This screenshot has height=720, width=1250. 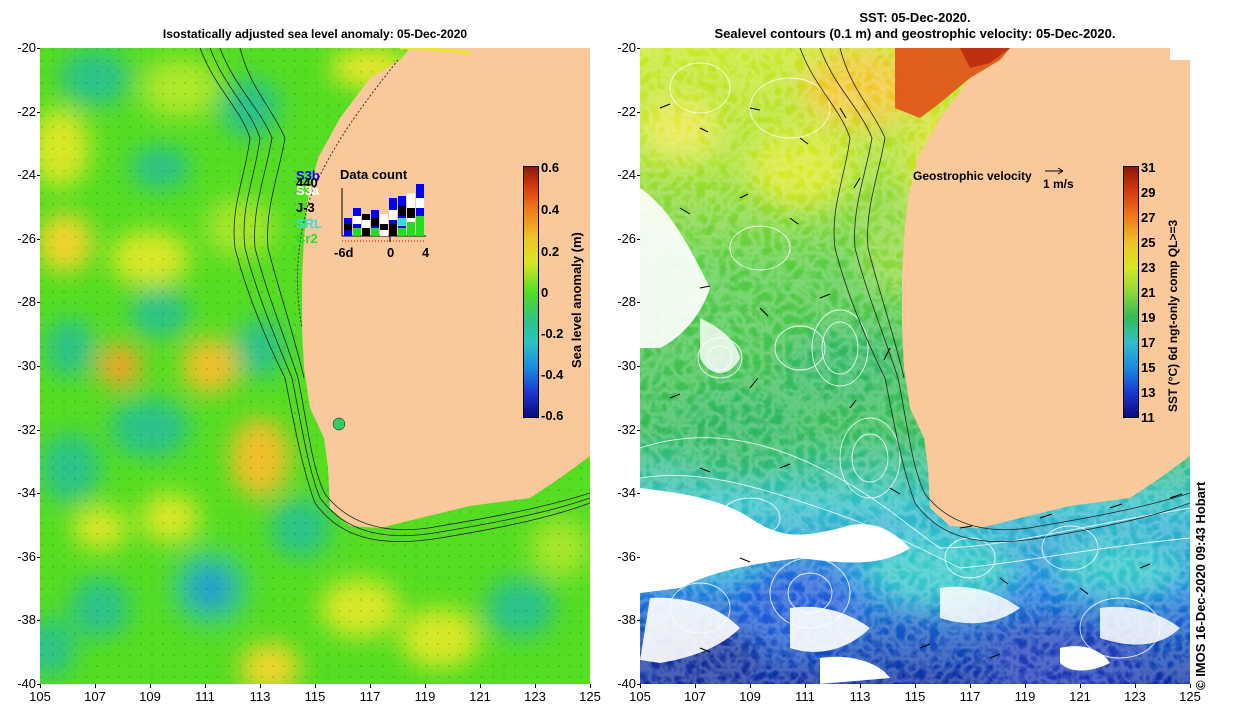 What do you see at coordinates (1058, 184) in the screenshot?
I see `velocity-legend-scale: 1 m/s` at bounding box center [1058, 184].